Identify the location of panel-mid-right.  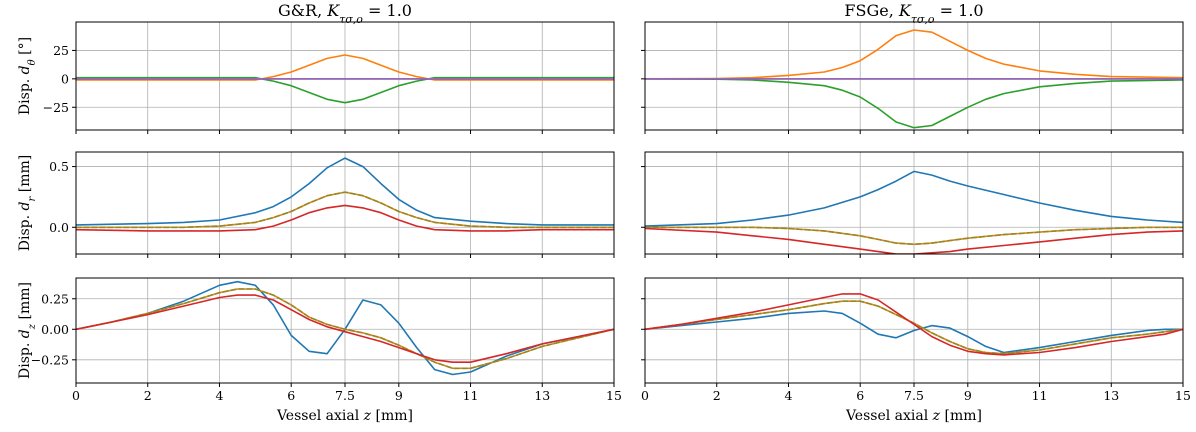
(912, 204).